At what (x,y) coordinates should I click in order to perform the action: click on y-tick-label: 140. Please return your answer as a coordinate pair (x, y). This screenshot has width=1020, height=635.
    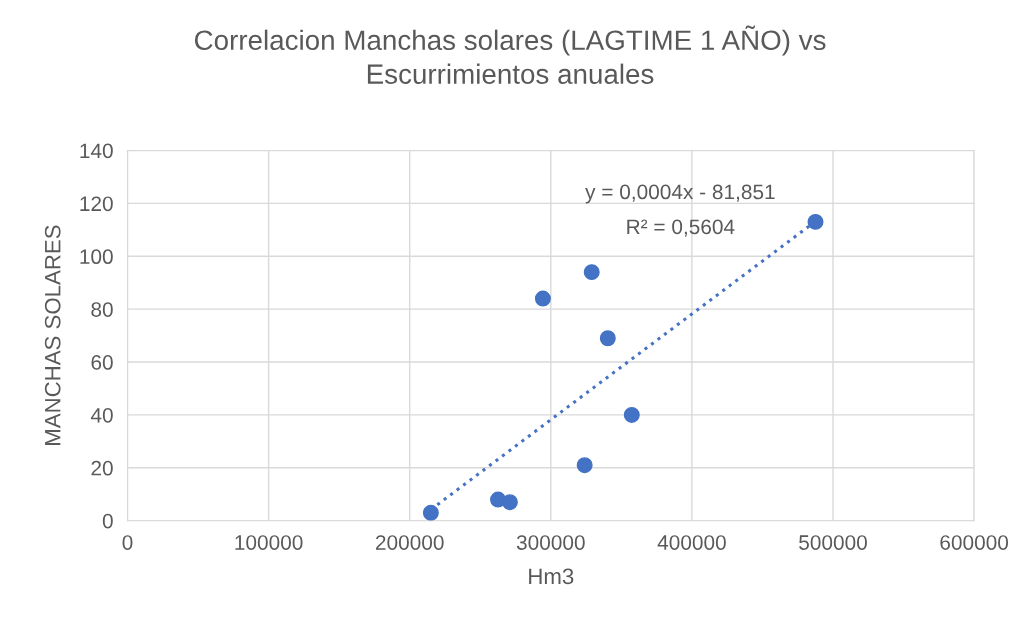
    Looking at the image, I should click on (96, 151).